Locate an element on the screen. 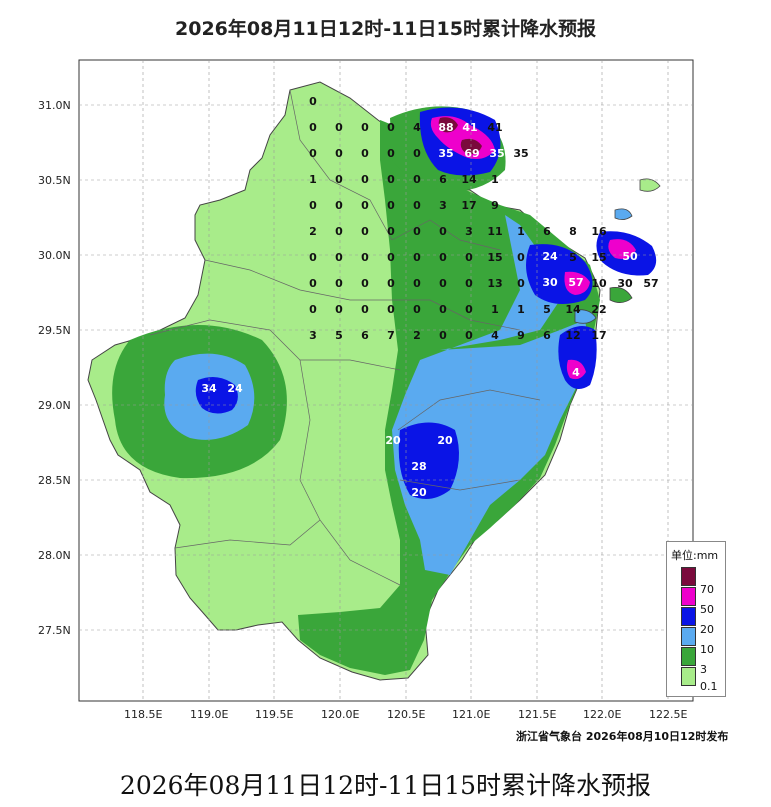 This screenshot has height=807, width=771. ningbo-rain-magenta is located at coordinates (577, 283).